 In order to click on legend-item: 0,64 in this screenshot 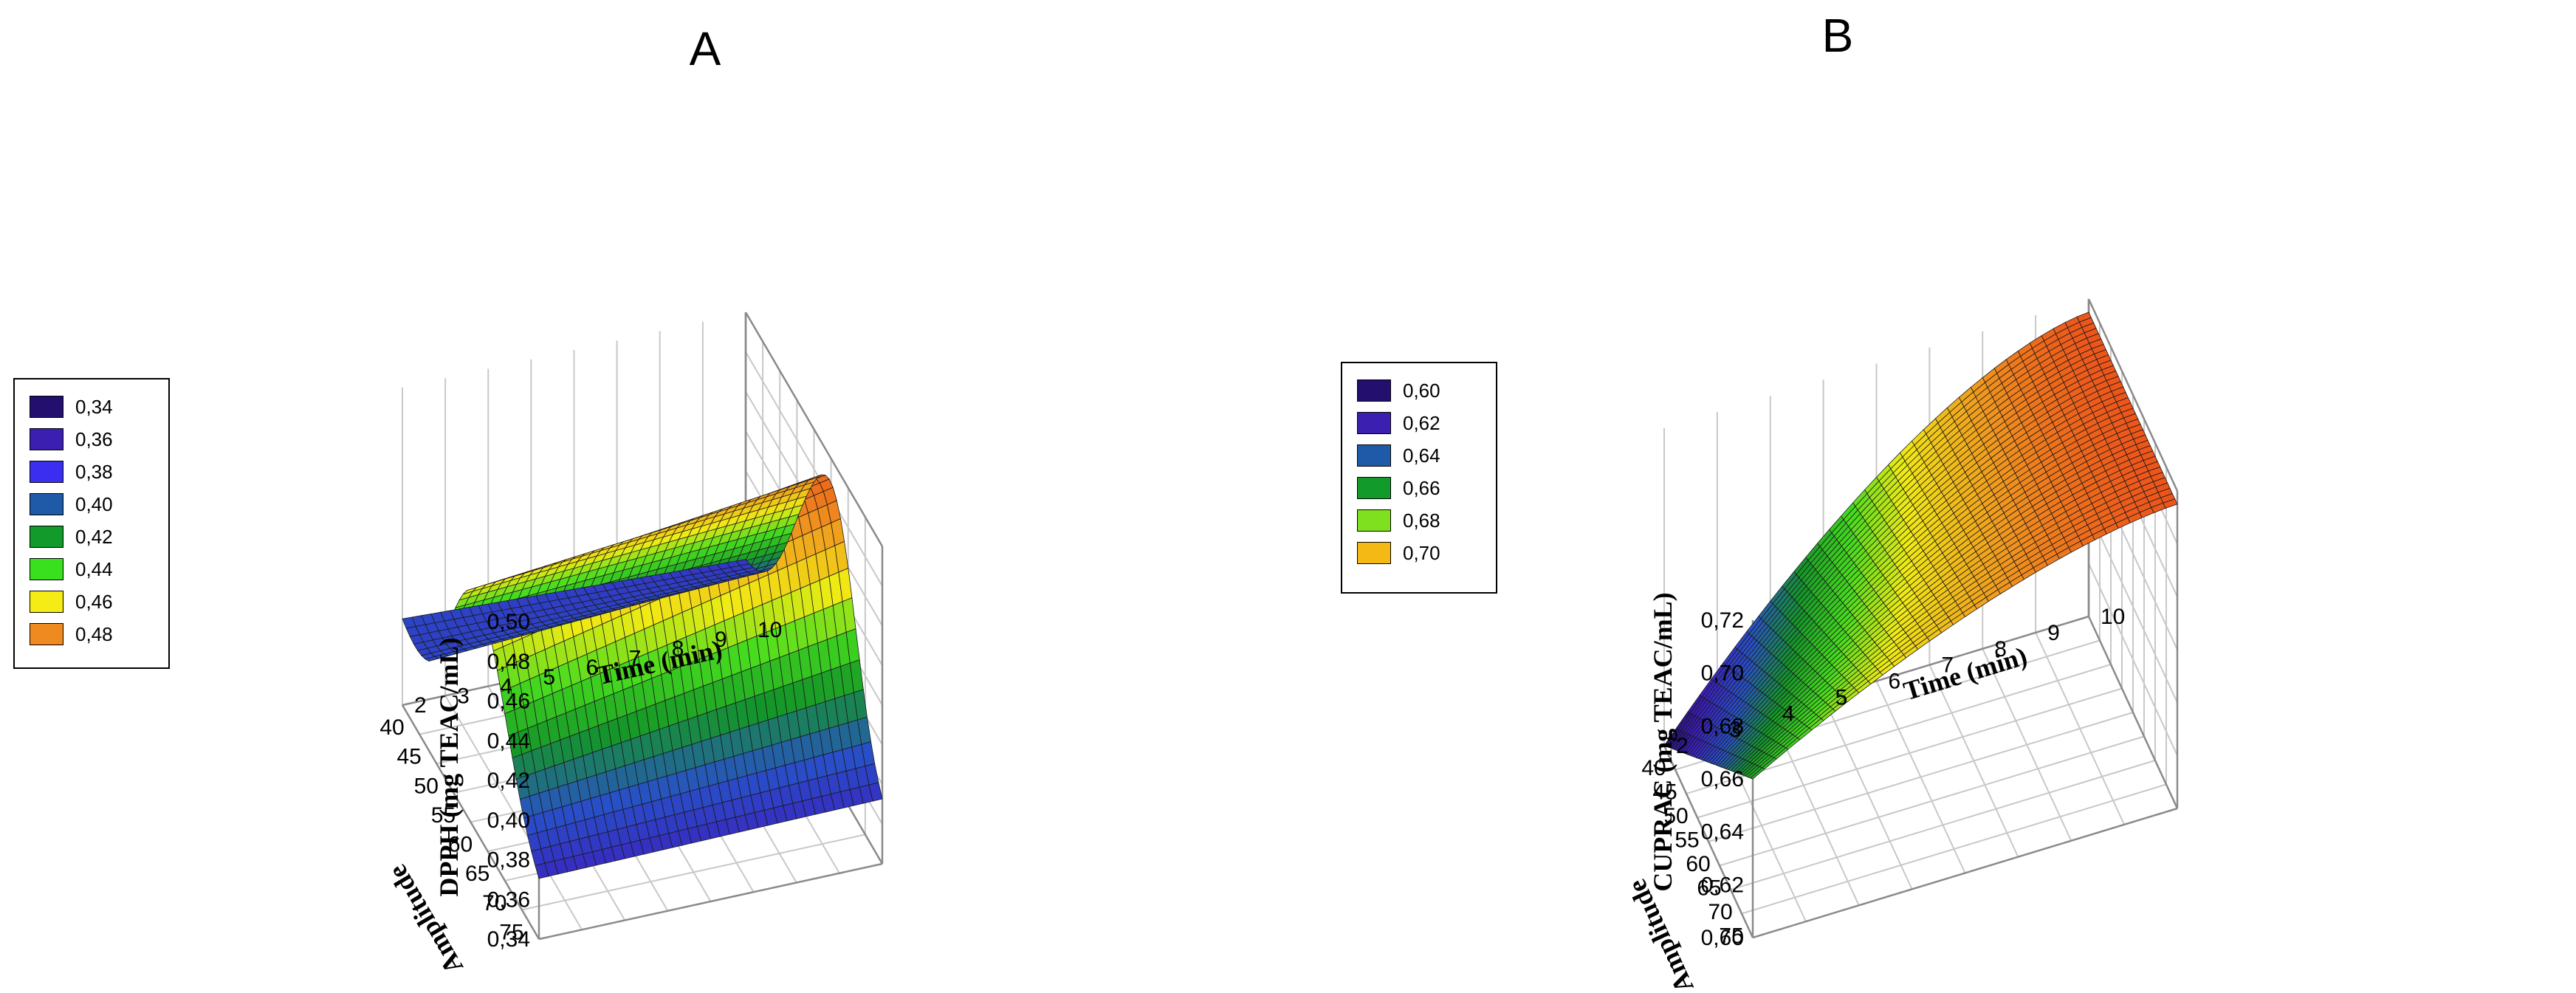, I will do `click(1391, 456)`.